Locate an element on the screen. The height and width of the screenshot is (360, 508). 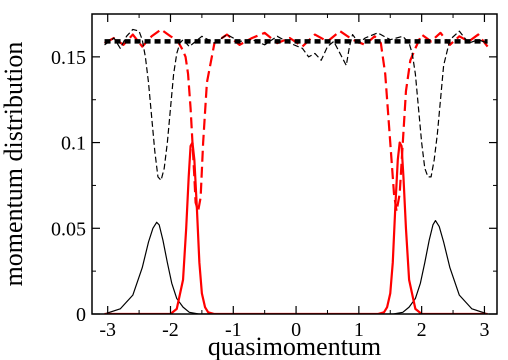
y-tick-label: 0.15 is located at coordinates (68, 58).